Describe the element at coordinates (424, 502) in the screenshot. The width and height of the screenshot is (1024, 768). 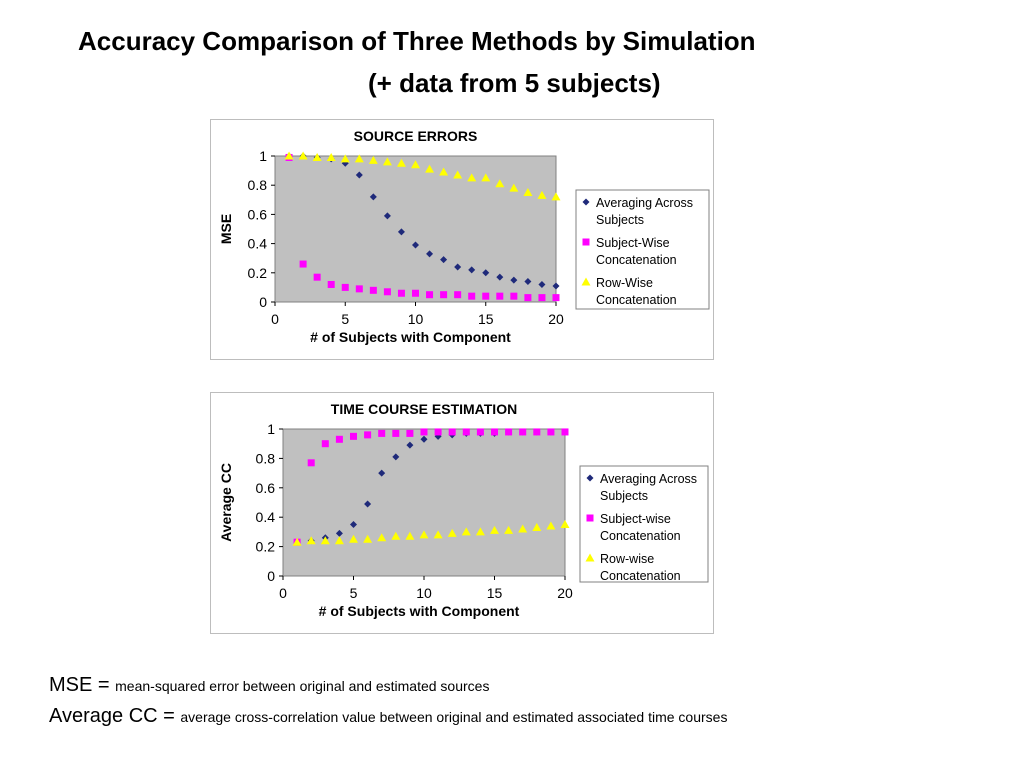
I see `plot-area` at that location.